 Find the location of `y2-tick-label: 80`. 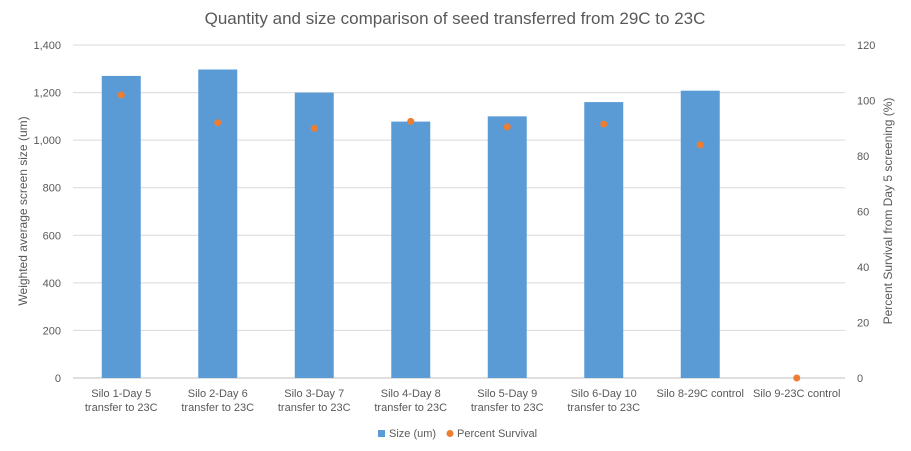

y2-tick-label: 80 is located at coordinates (863, 157).